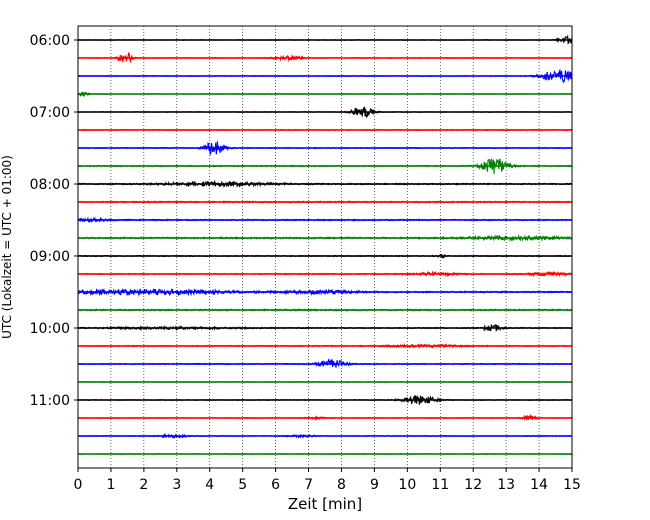 This screenshot has width=650, height=520. Describe the element at coordinates (50, 257) in the screenshot. I see `y-tick-label: 09:00` at that location.